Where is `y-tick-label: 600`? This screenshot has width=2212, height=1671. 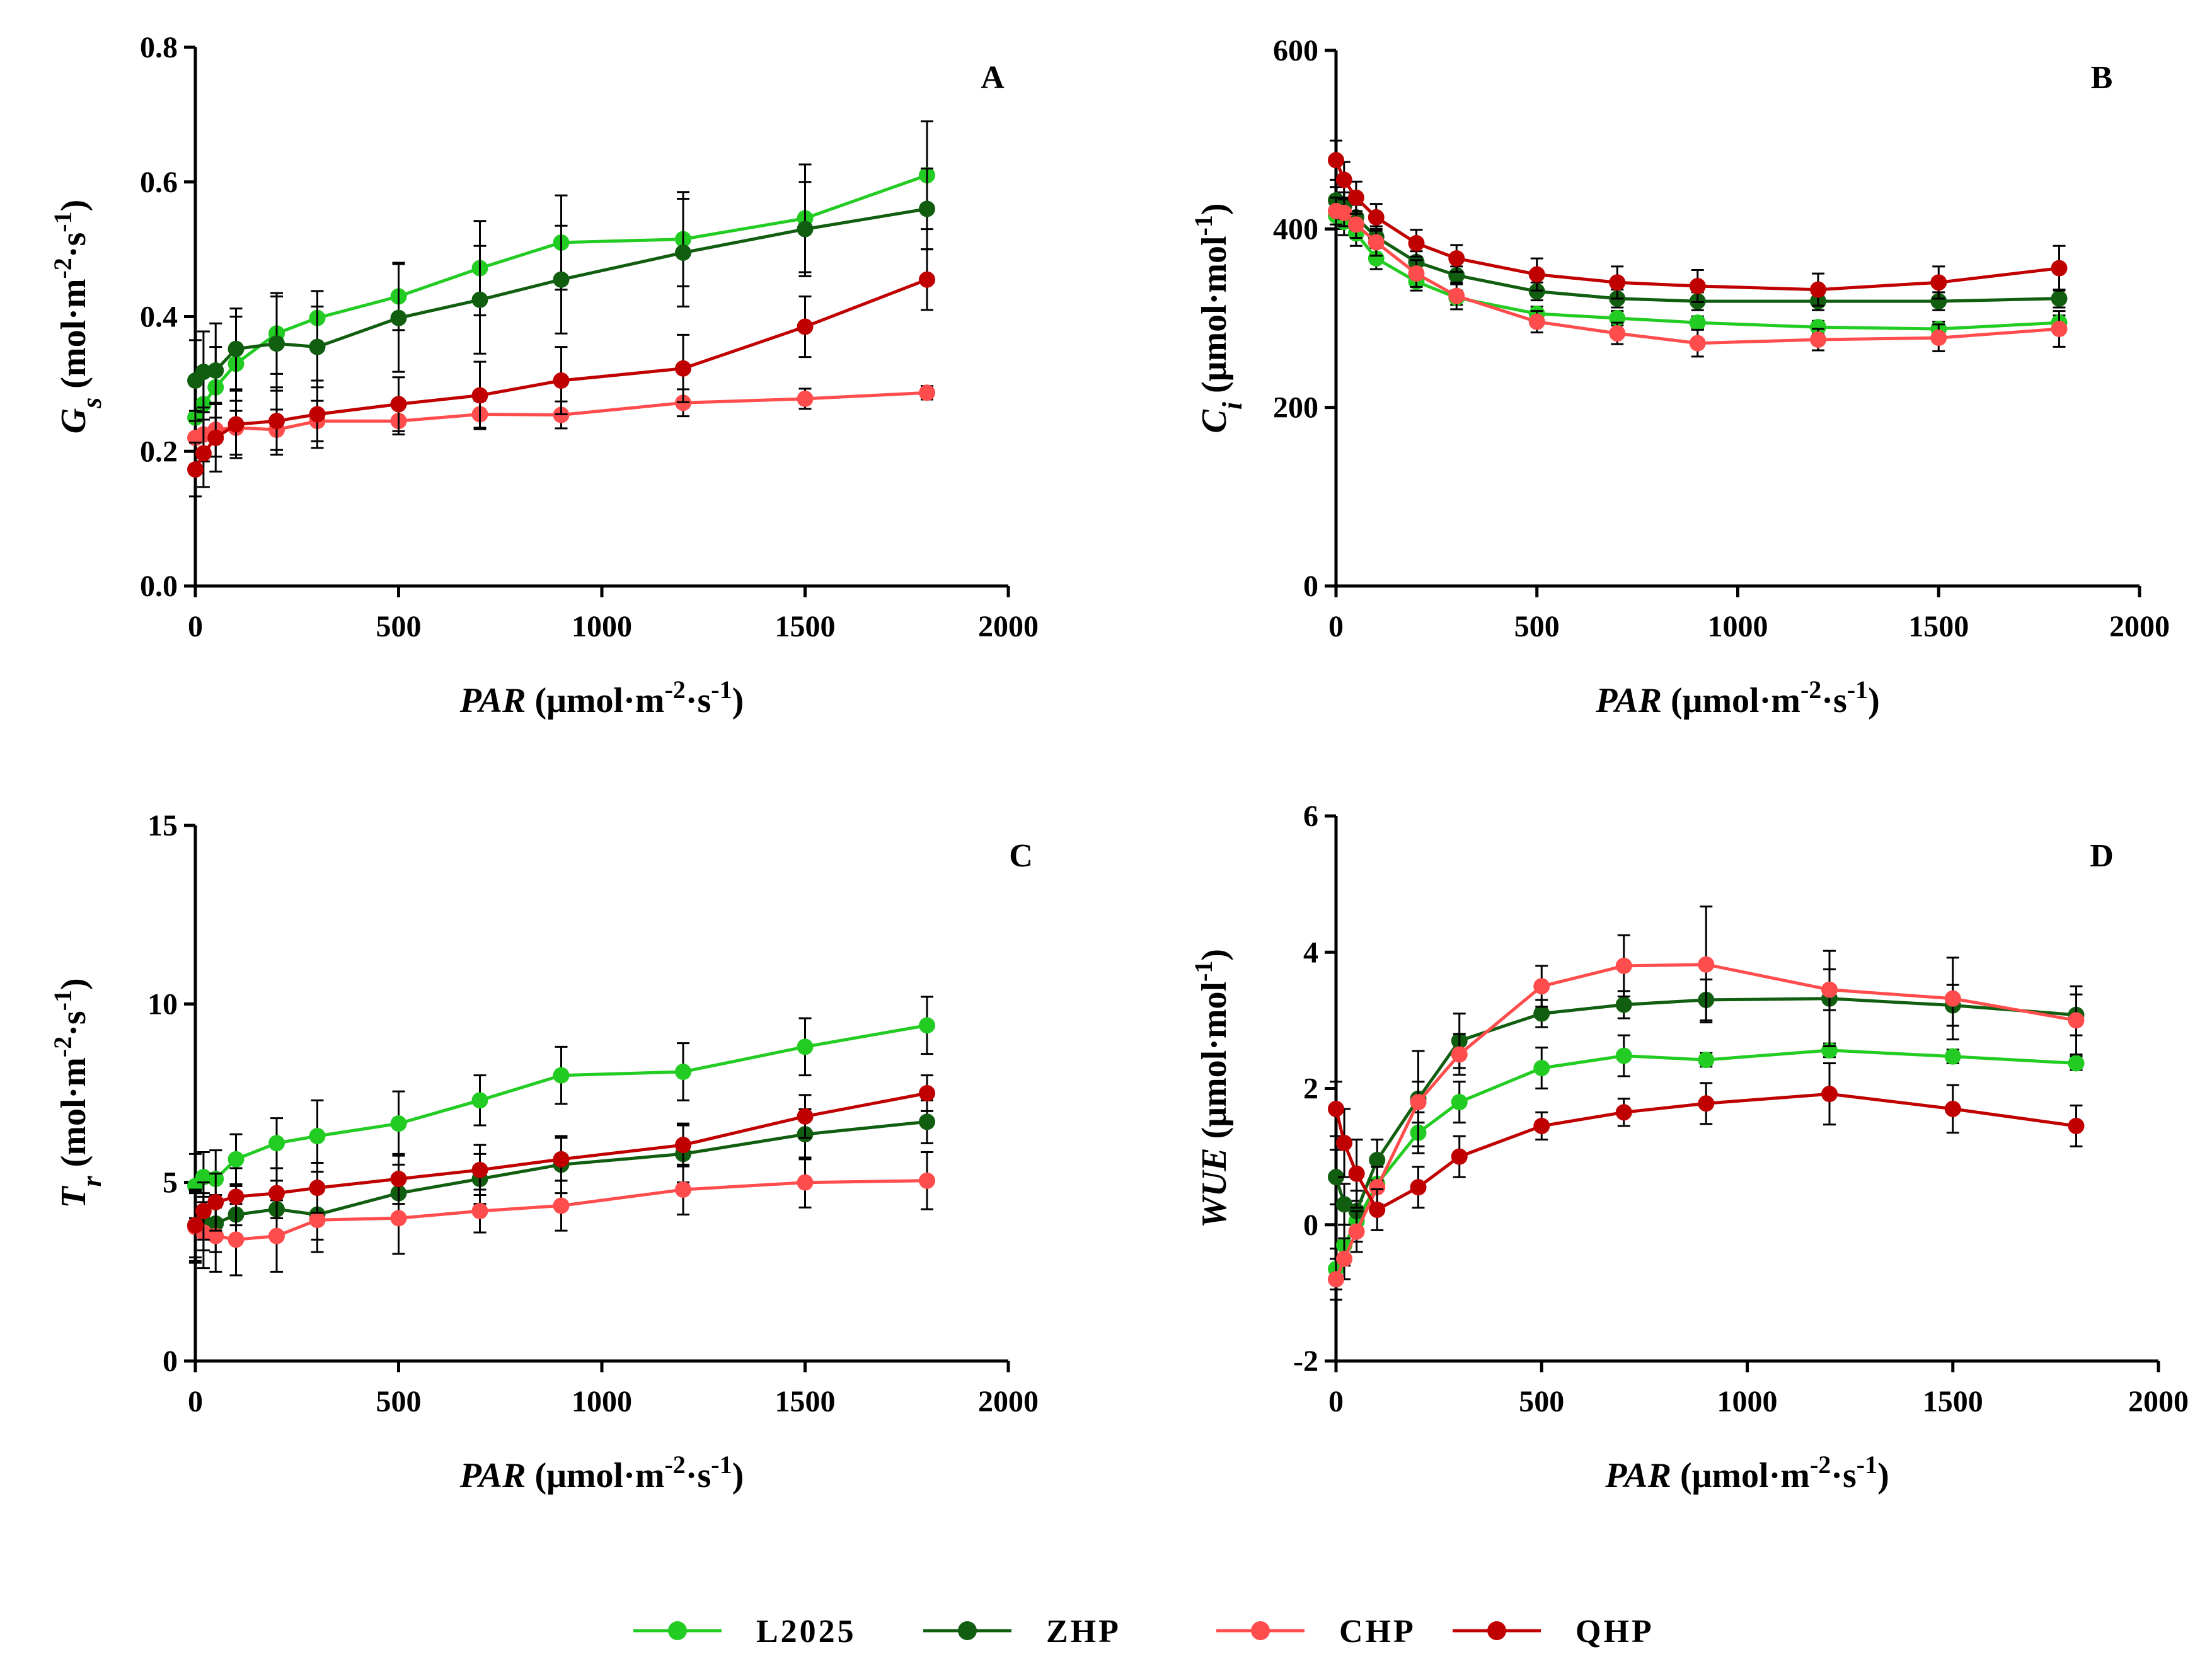 y-tick-label: 600 is located at coordinates (1295, 50).